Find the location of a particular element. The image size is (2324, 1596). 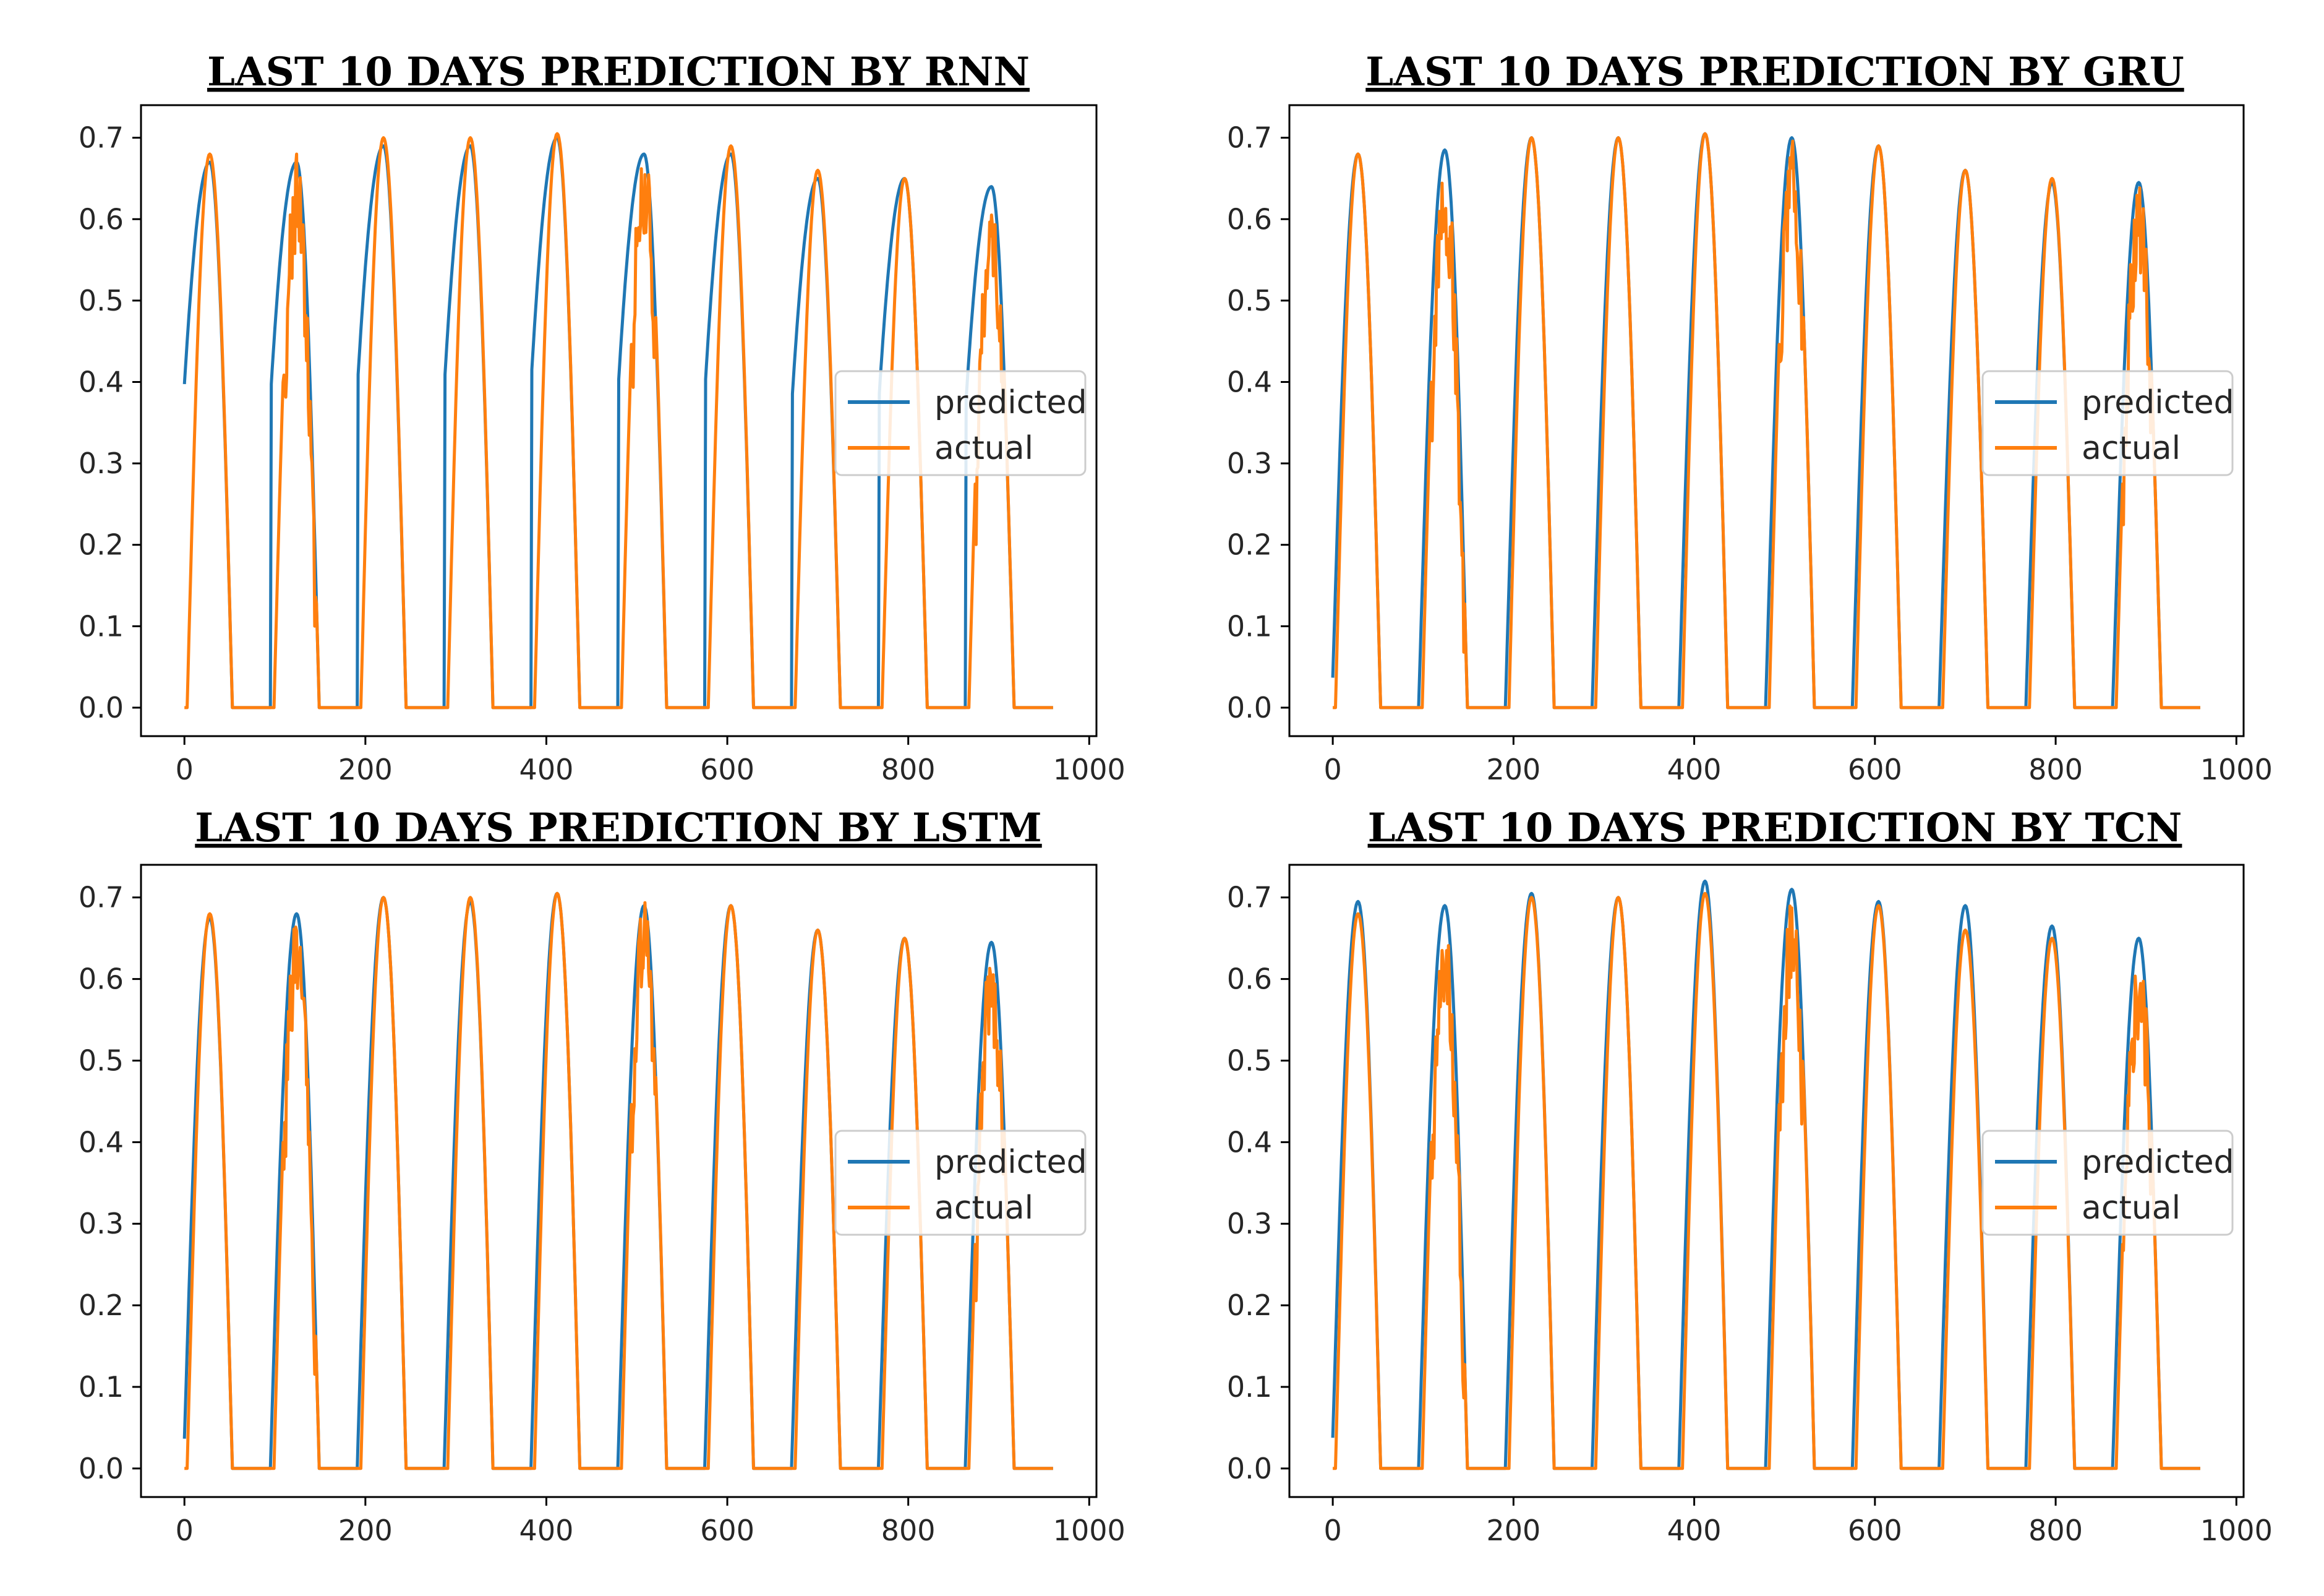

chart-title: LAST 10 DAYS PREDICTION BY TCN is located at coordinates (1775, 828).